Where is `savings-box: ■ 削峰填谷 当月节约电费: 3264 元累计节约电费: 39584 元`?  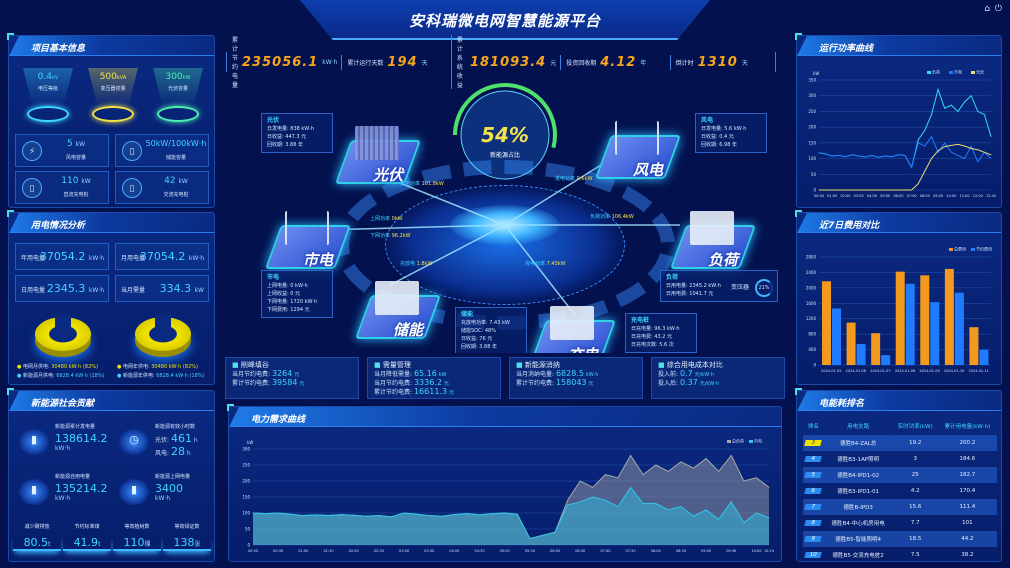
savings-box: ■ 削峰填谷 当月节约电费: 3264 元累计节约电费: 39584 元 is located at coordinates (292, 378).